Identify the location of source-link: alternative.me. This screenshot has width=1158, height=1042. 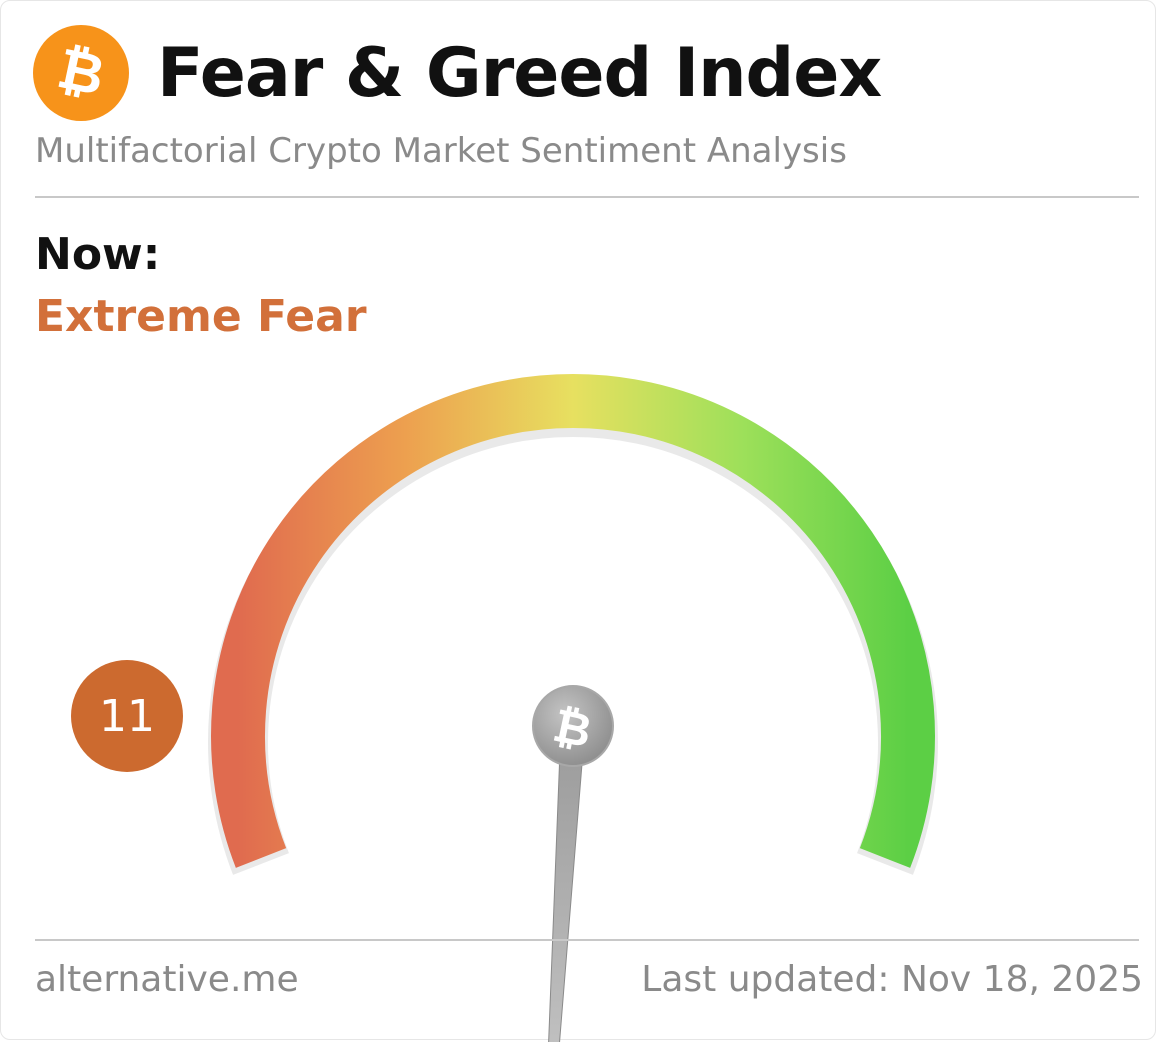
(167, 979).